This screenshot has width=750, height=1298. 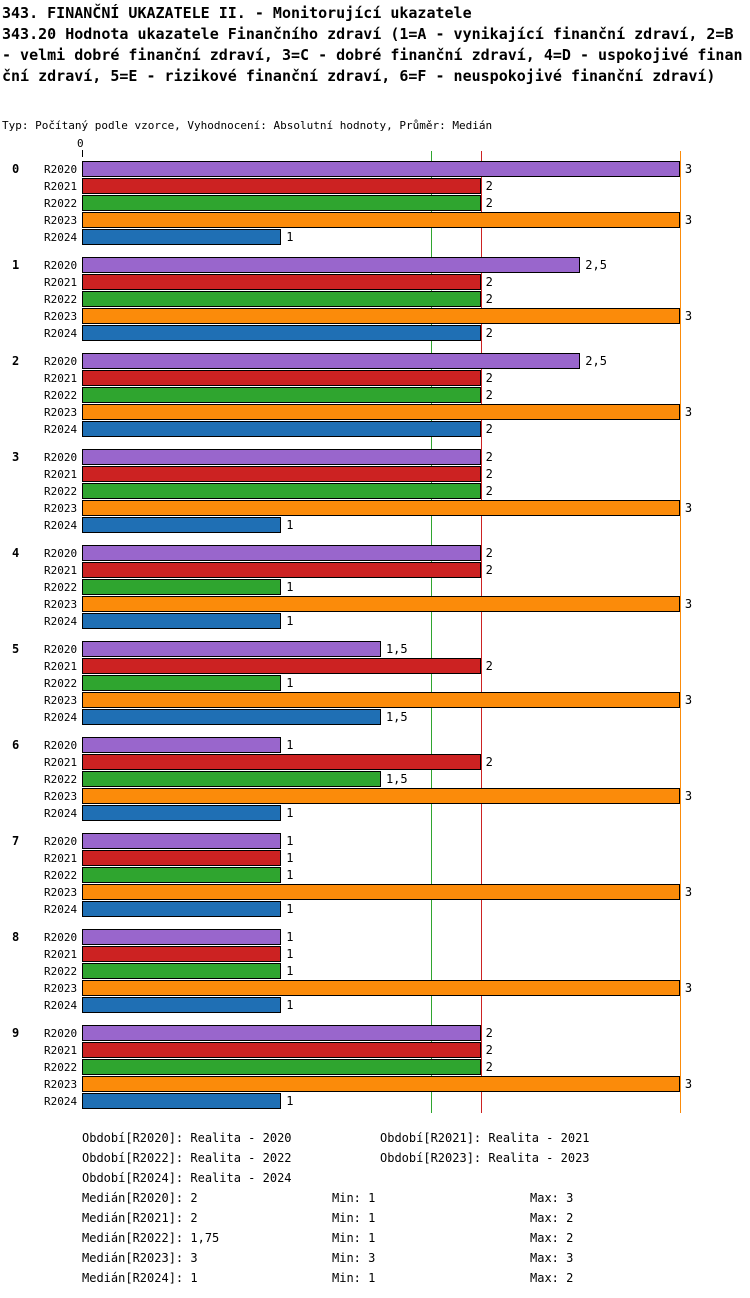 What do you see at coordinates (431, 632) in the screenshot?
I see `median-line-r2022` at bounding box center [431, 632].